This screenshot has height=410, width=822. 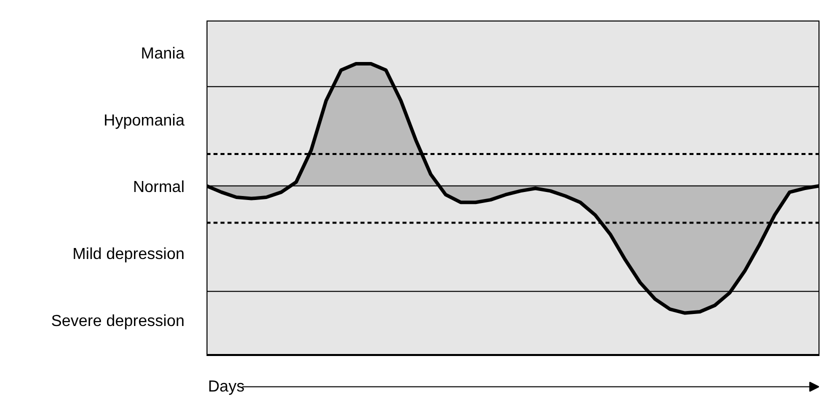 What do you see at coordinates (158, 187) in the screenshot?
I see `text: Normal` at bounding box center [158, 187].